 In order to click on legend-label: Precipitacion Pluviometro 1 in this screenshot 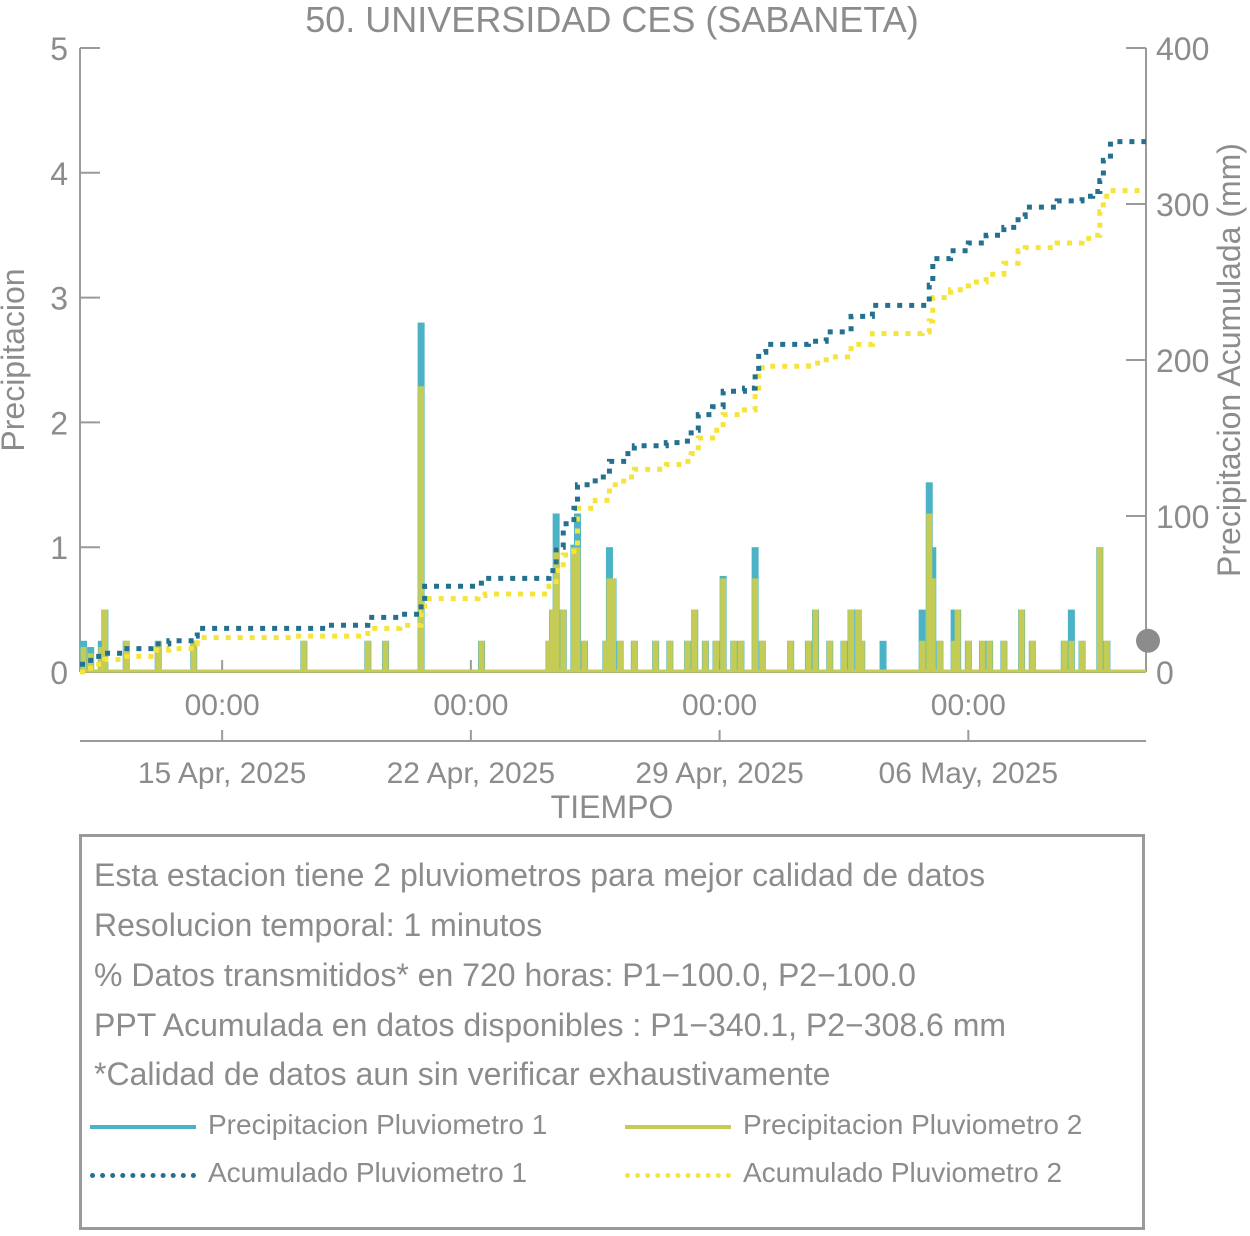, I will do `click(378, 1124)`.